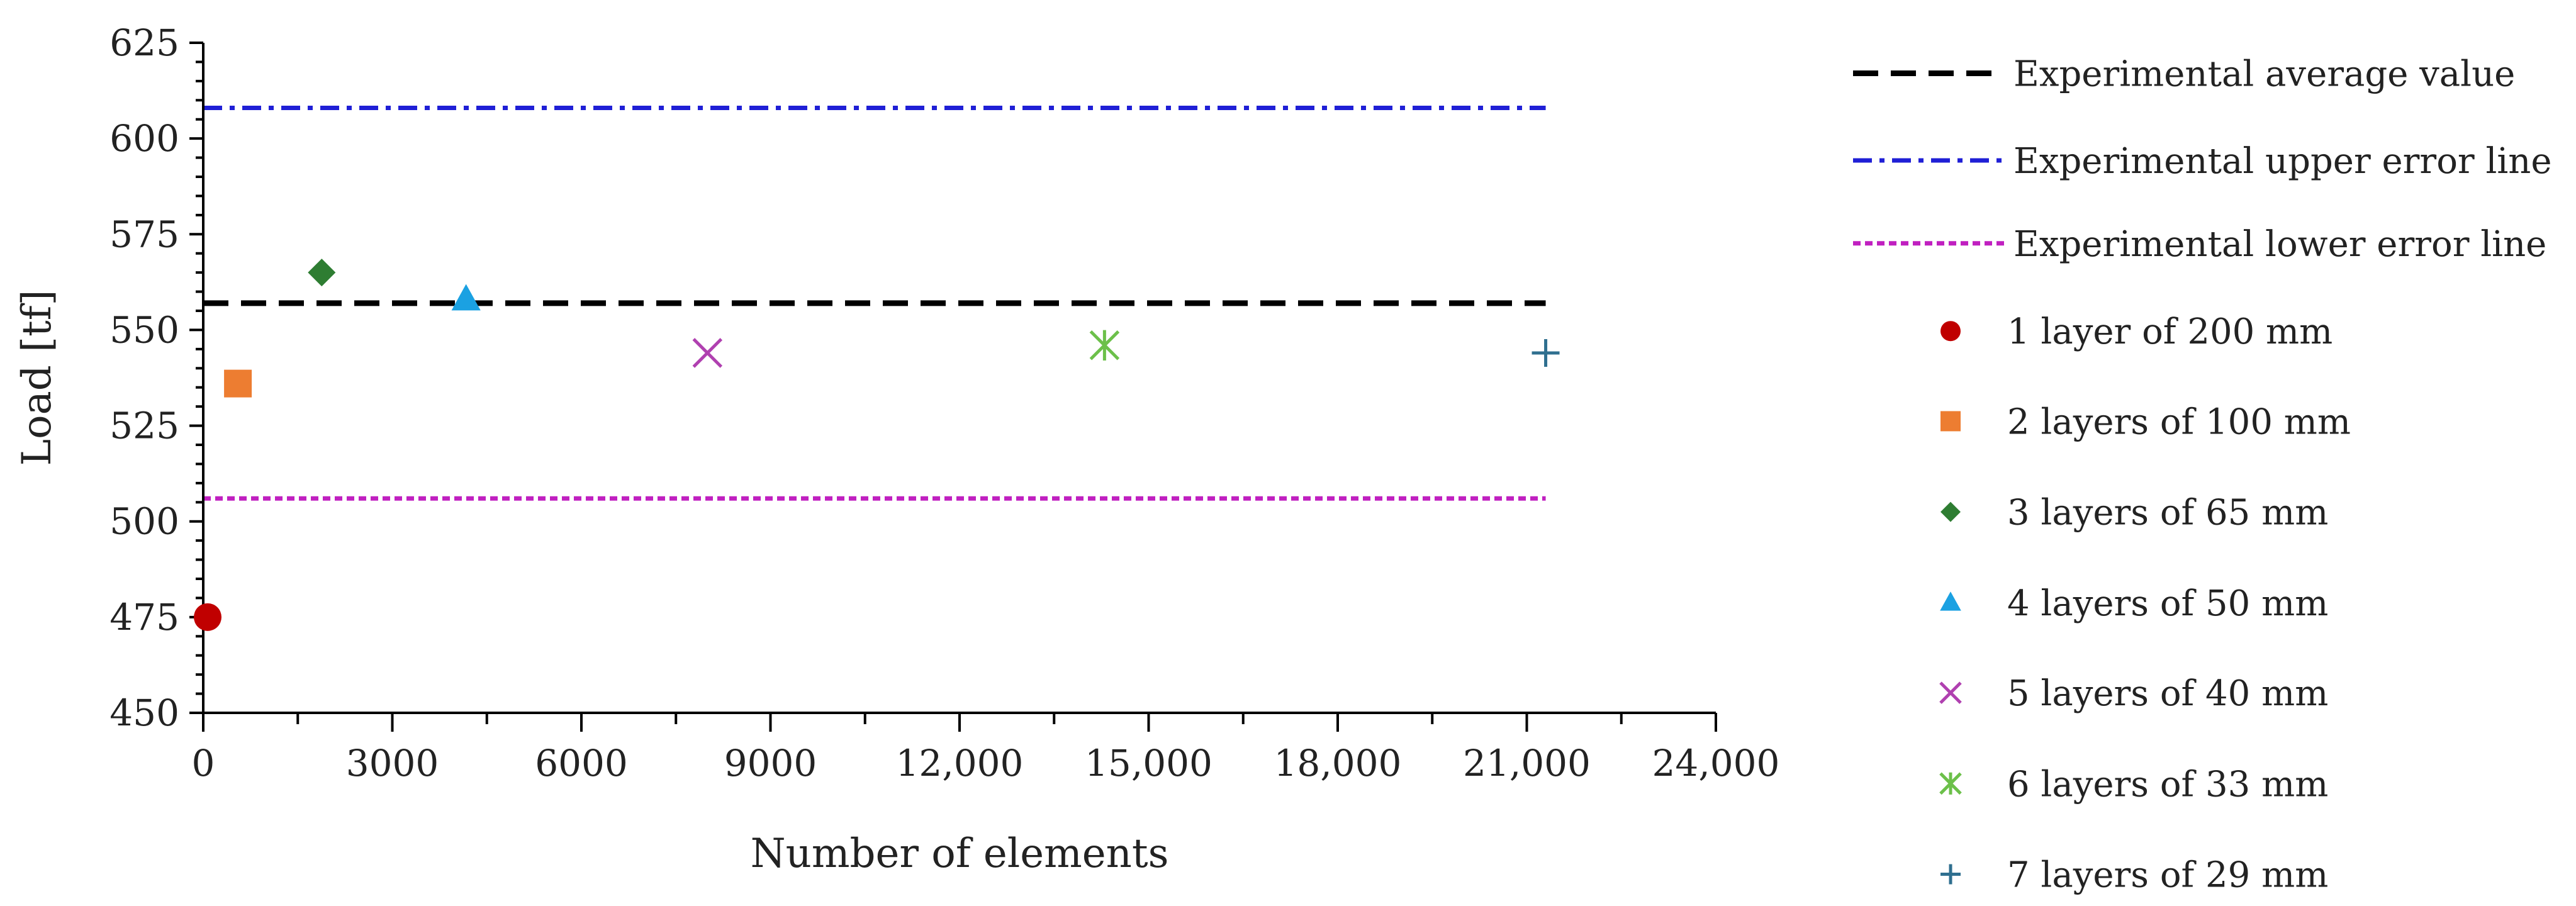 The height and width of the screenshot is (906, 2576). I want to click on y-tick-label: 475, so click(144, 617).